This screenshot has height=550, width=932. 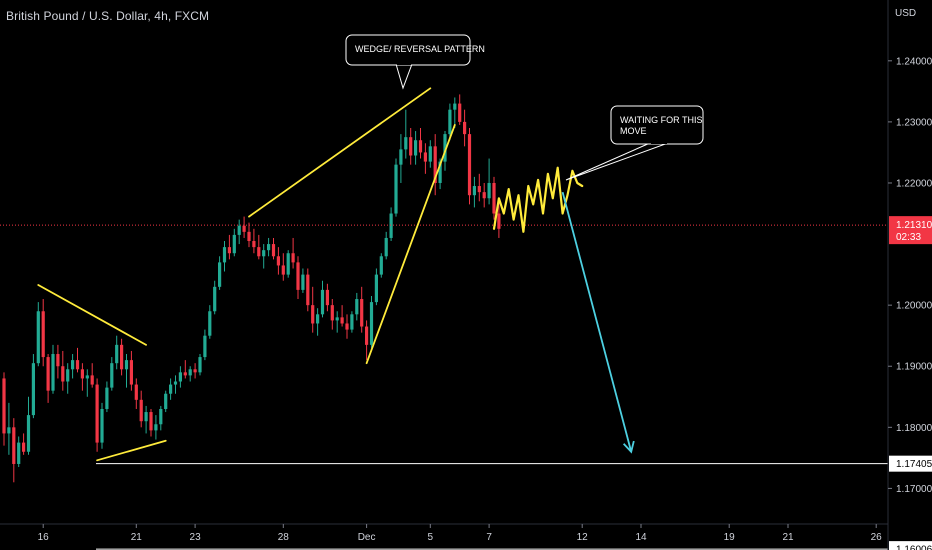 What do you see at coordinates (284, 537) in the screenshot?
I see `time-tick-label: 28` at bounding box center [284, 537].